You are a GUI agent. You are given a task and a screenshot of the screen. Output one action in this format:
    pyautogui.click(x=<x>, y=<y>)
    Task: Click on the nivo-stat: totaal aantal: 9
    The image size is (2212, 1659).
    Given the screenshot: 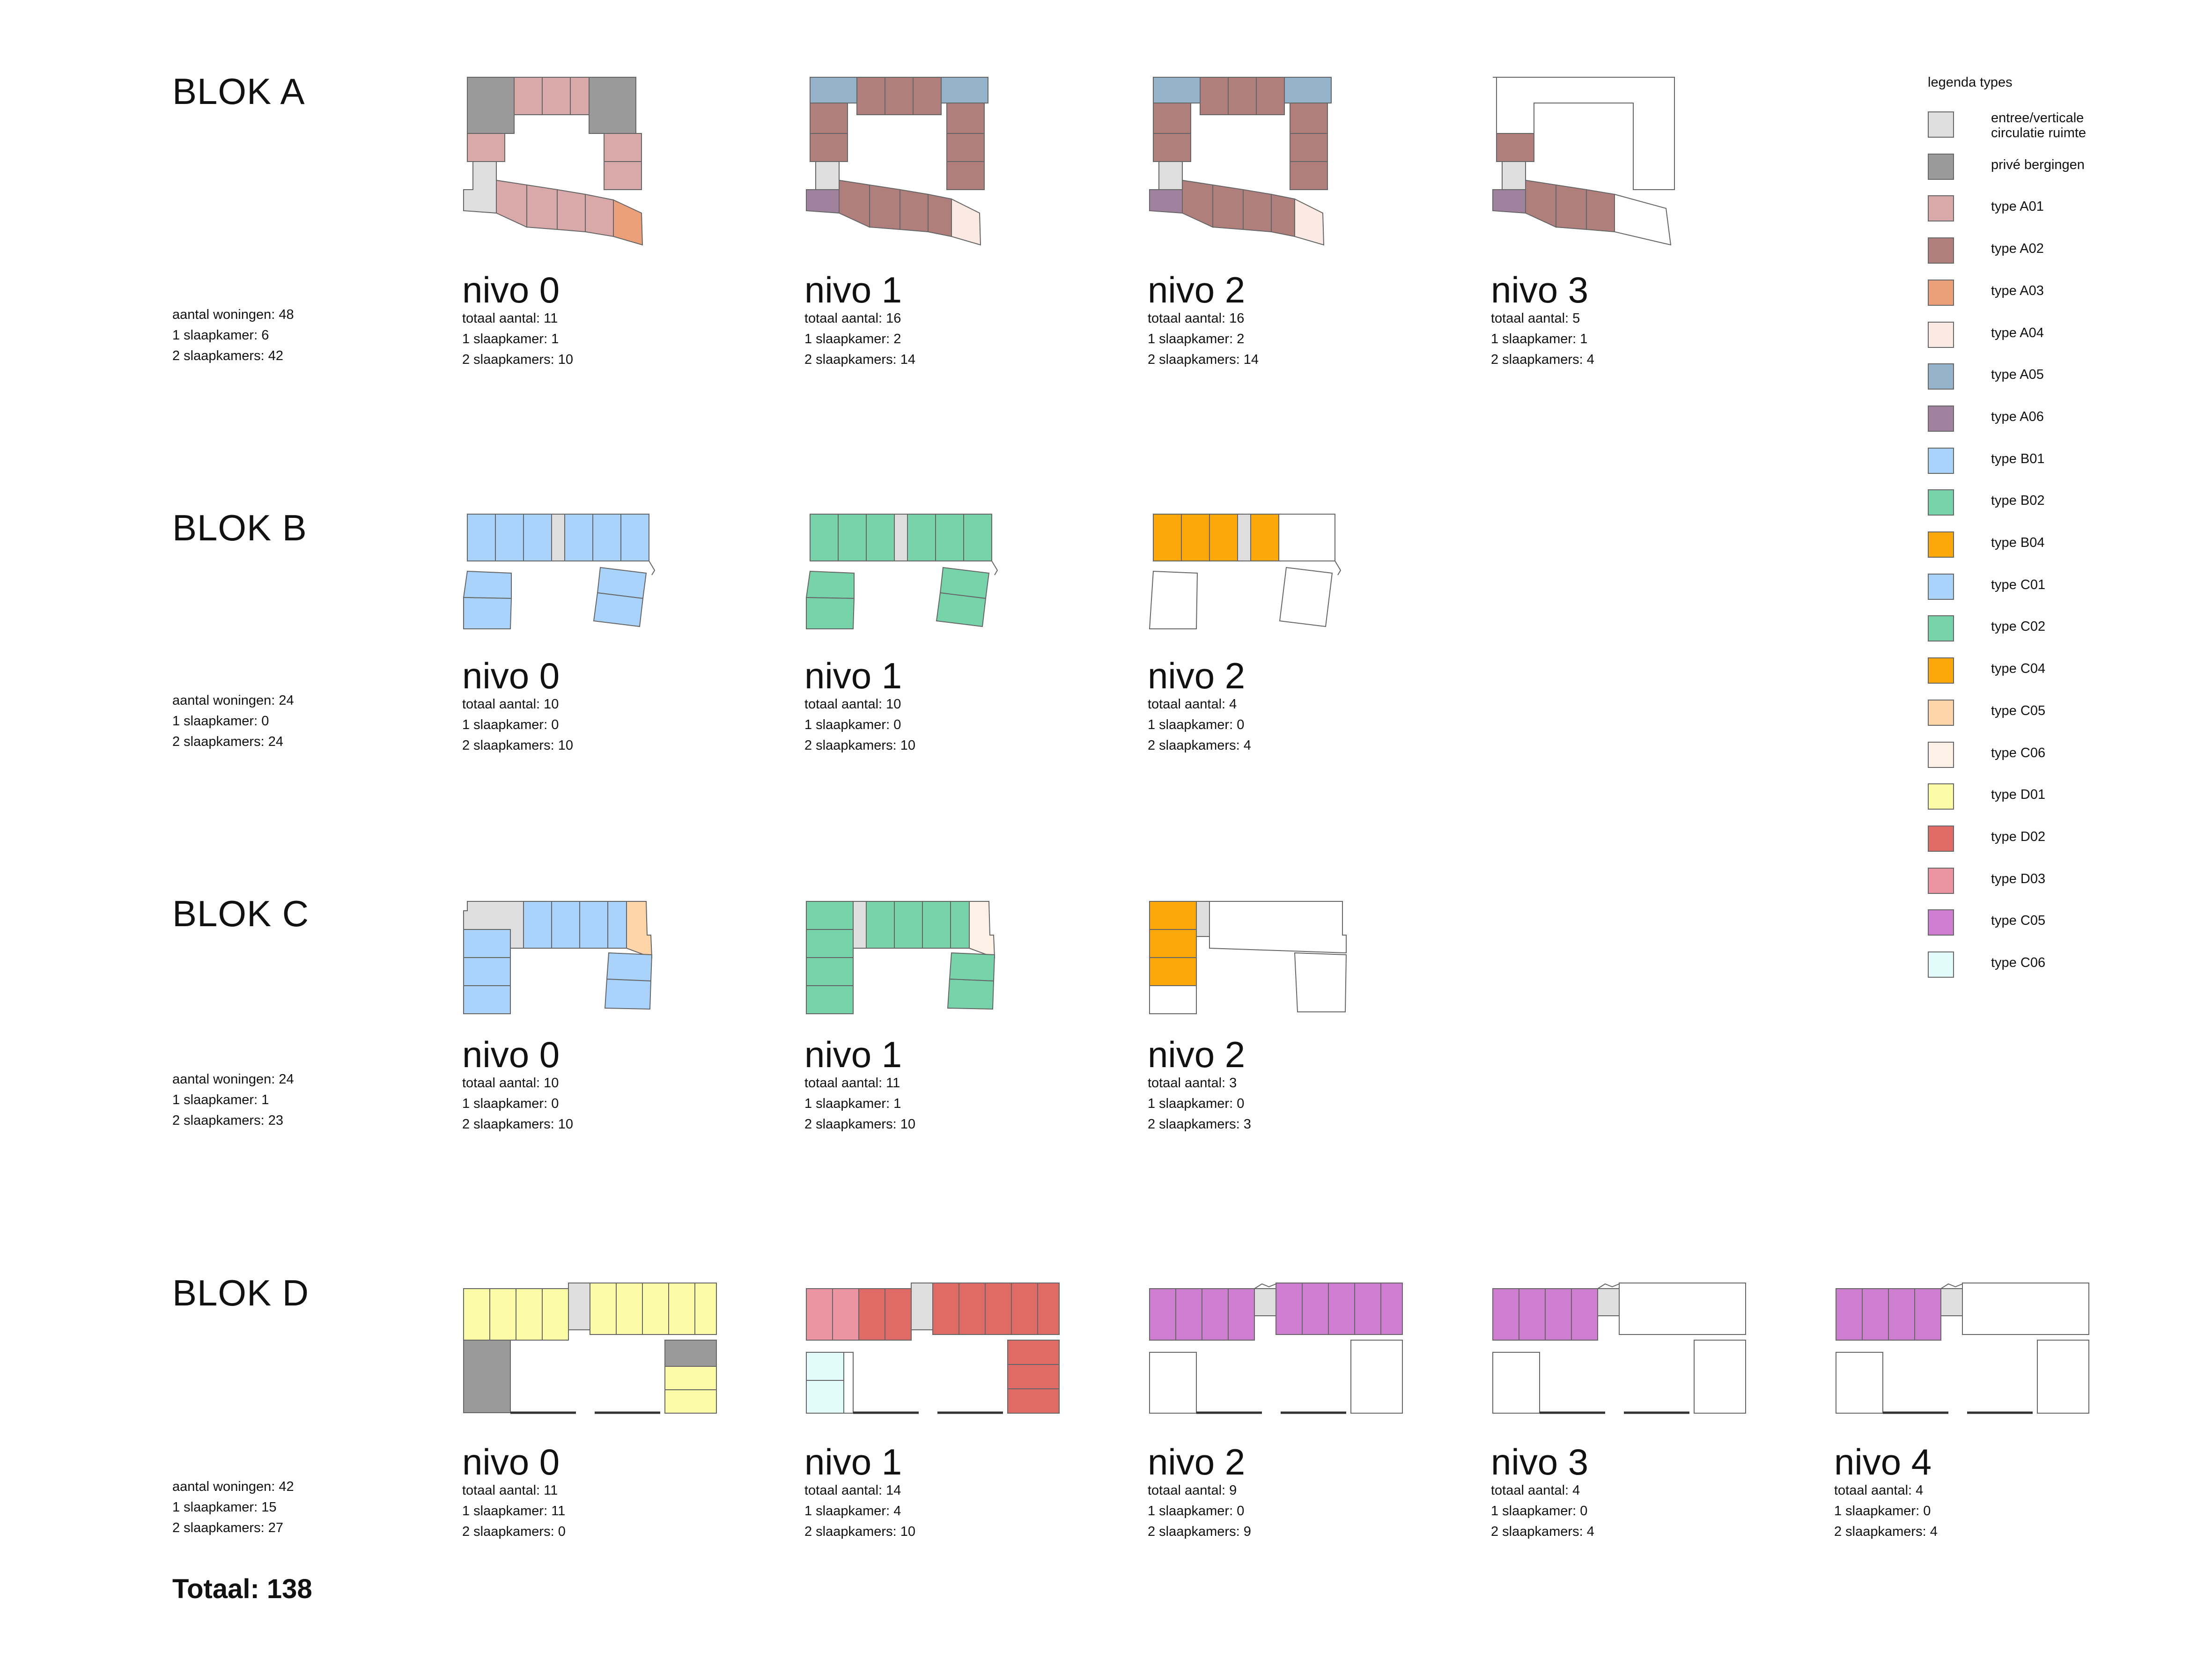 What is the action you would take?
    pyautogui.click(x=1192, y=1490)
    